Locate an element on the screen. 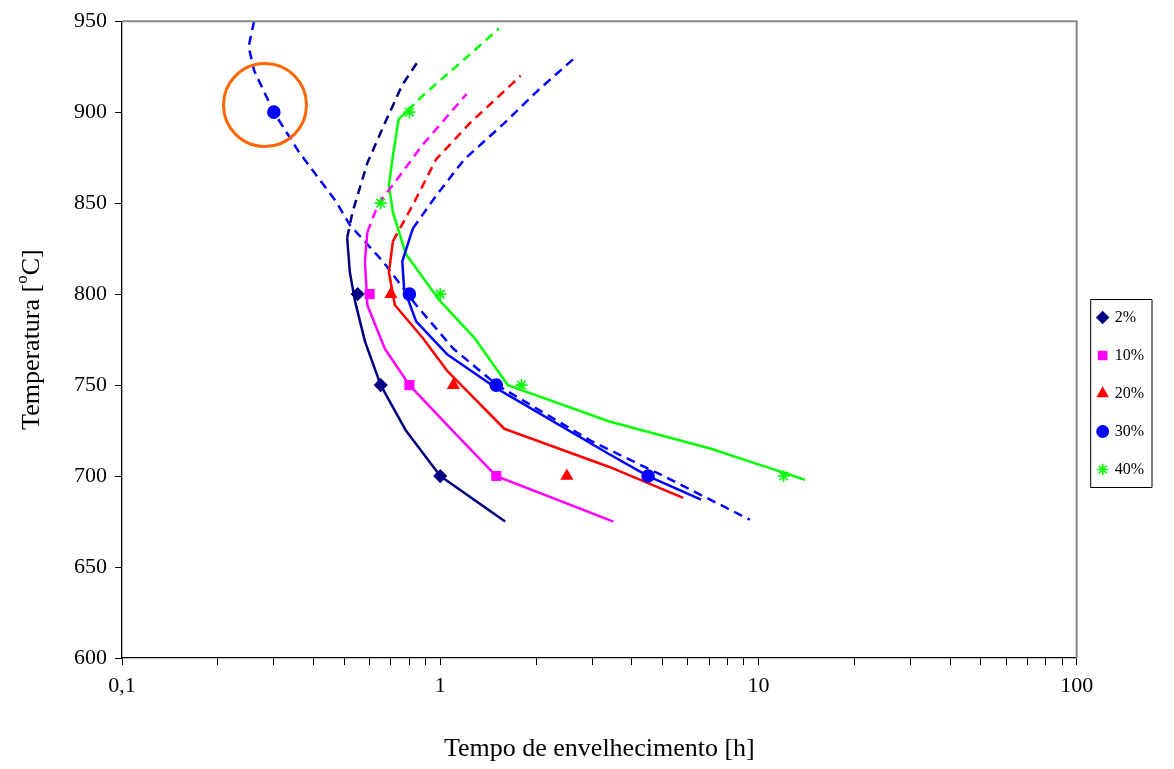 The height and width of the screenshot is (769, 1174). x-axis-title: Tempo de envelhecimento [h] is located at coordinates (599, 748).